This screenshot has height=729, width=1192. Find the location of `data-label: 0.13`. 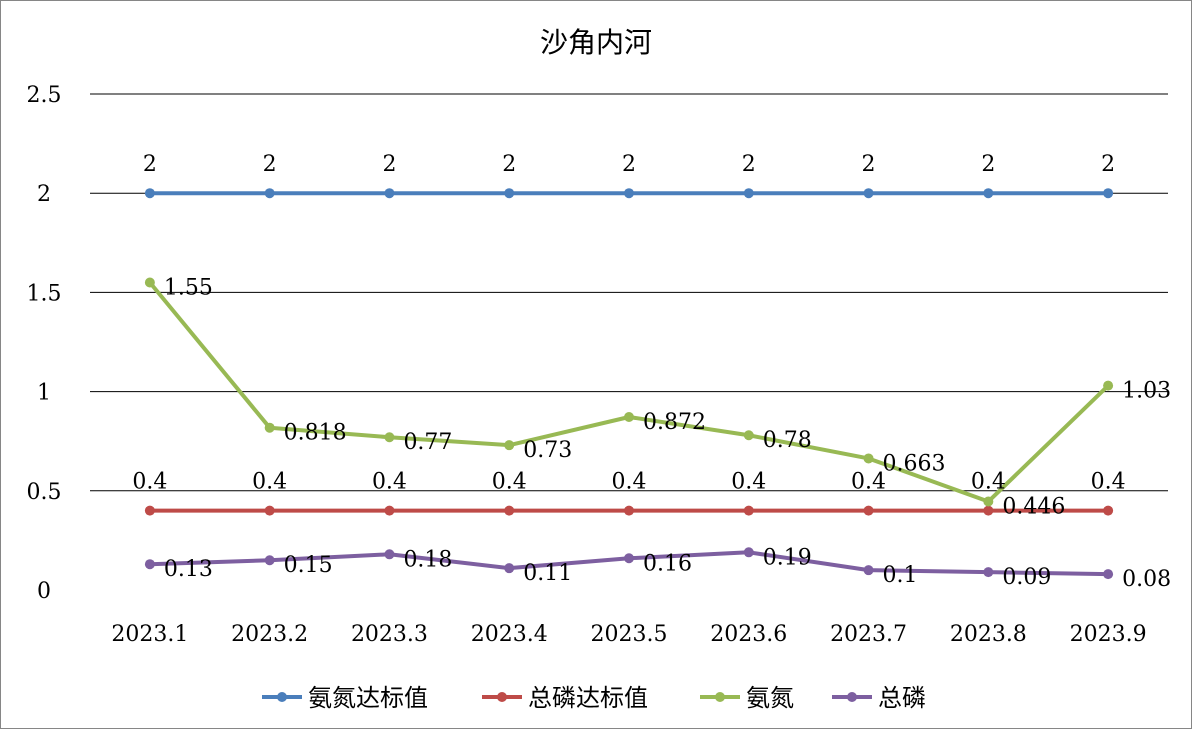

data-label: 0.13 is located at coordinates (188, 569).